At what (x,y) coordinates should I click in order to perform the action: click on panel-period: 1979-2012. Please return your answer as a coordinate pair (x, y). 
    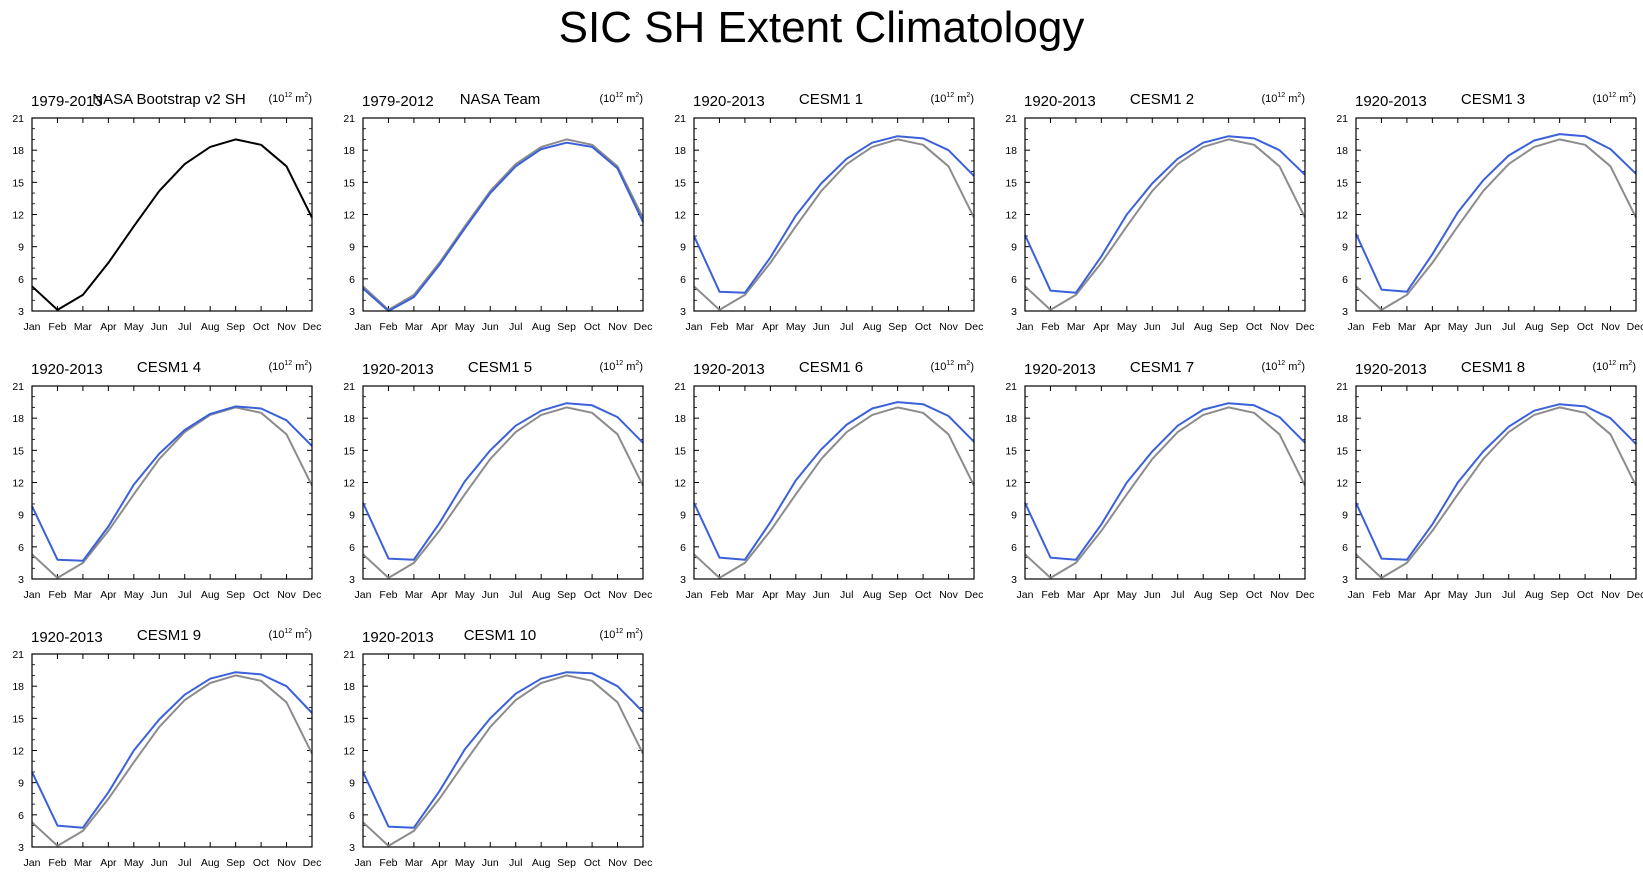
    Looking at the image, I should click on (398, 101).